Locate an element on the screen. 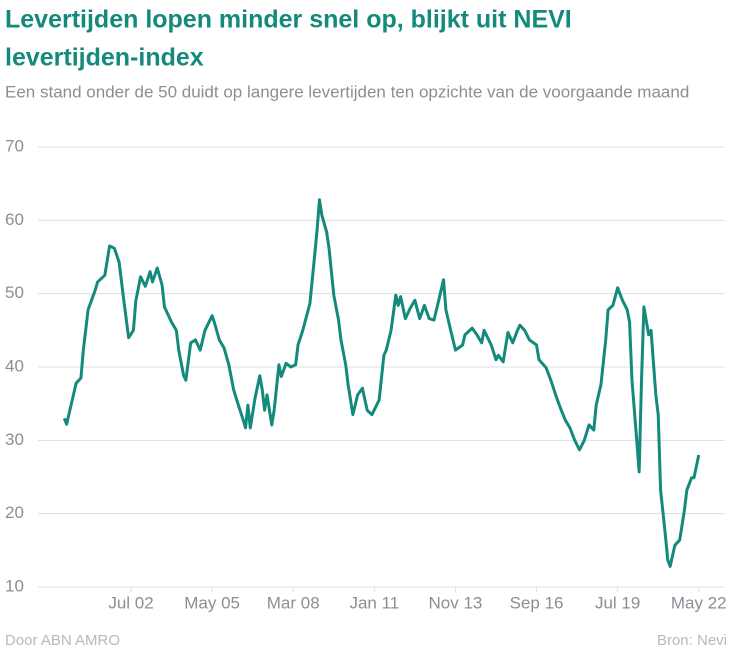 This screenshot has width=732, height=654. y-tick-label: 20 is located at coordinates (14, 512).